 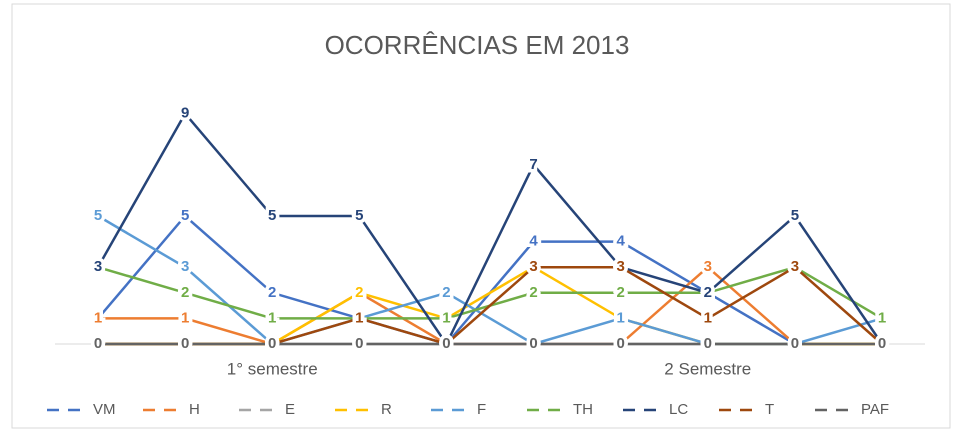 What do you see at coordinates (272, 368) in the screenshot?
I see `category-group-label: 1° semestre` at bounding box center [272, 368].